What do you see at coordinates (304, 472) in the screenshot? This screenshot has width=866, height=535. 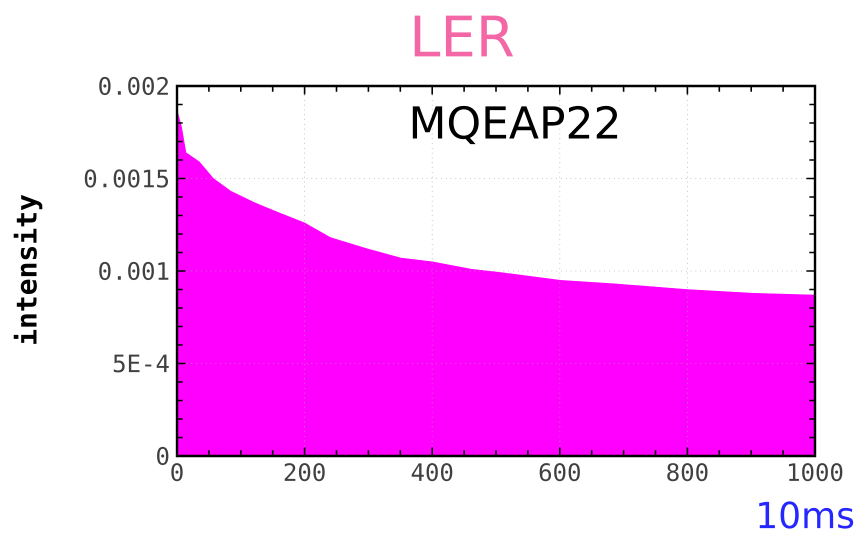 I see `x-tick-label: 200` at bounding box center [304, 472].